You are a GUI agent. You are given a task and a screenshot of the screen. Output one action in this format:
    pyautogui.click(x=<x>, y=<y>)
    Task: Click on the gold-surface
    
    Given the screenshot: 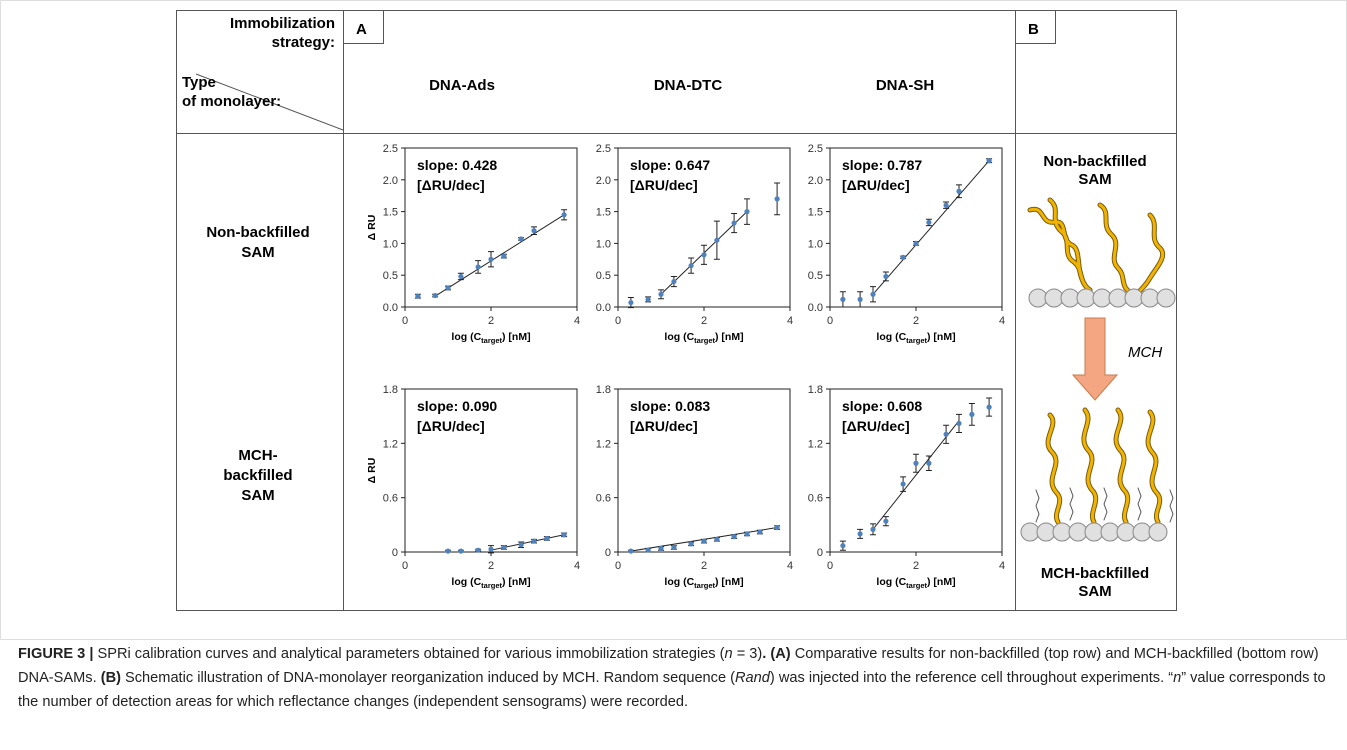 What is the action you would take?
    pyautogui.click(x=1102, y=298)
    